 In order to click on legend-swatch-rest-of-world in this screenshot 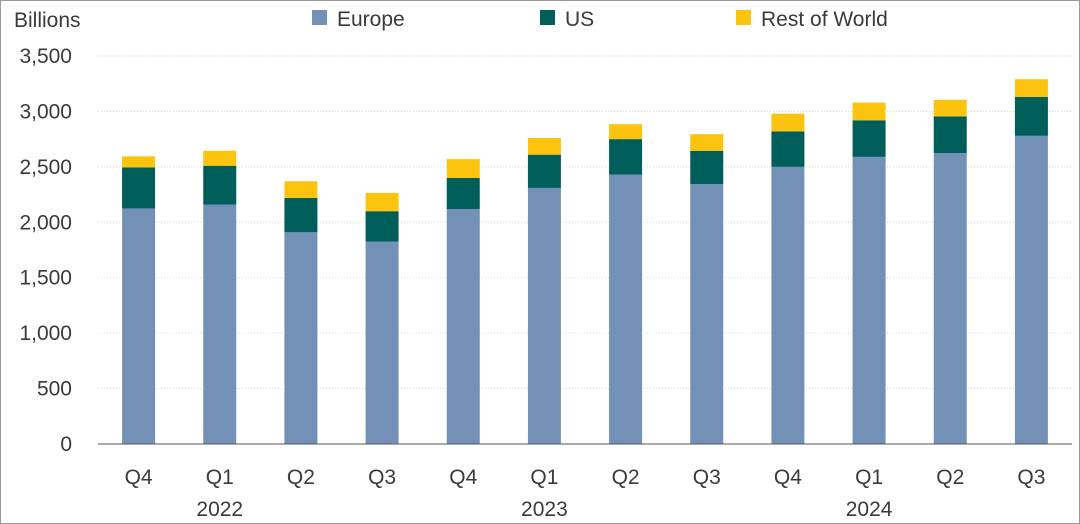, I will do `click(743, 17)`.